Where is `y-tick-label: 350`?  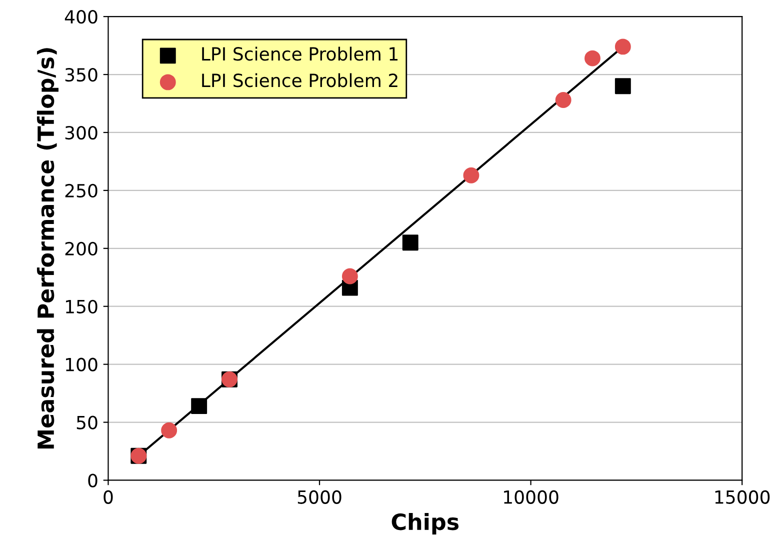 y-tick-label: 350 is located at coordinates (81, 75).